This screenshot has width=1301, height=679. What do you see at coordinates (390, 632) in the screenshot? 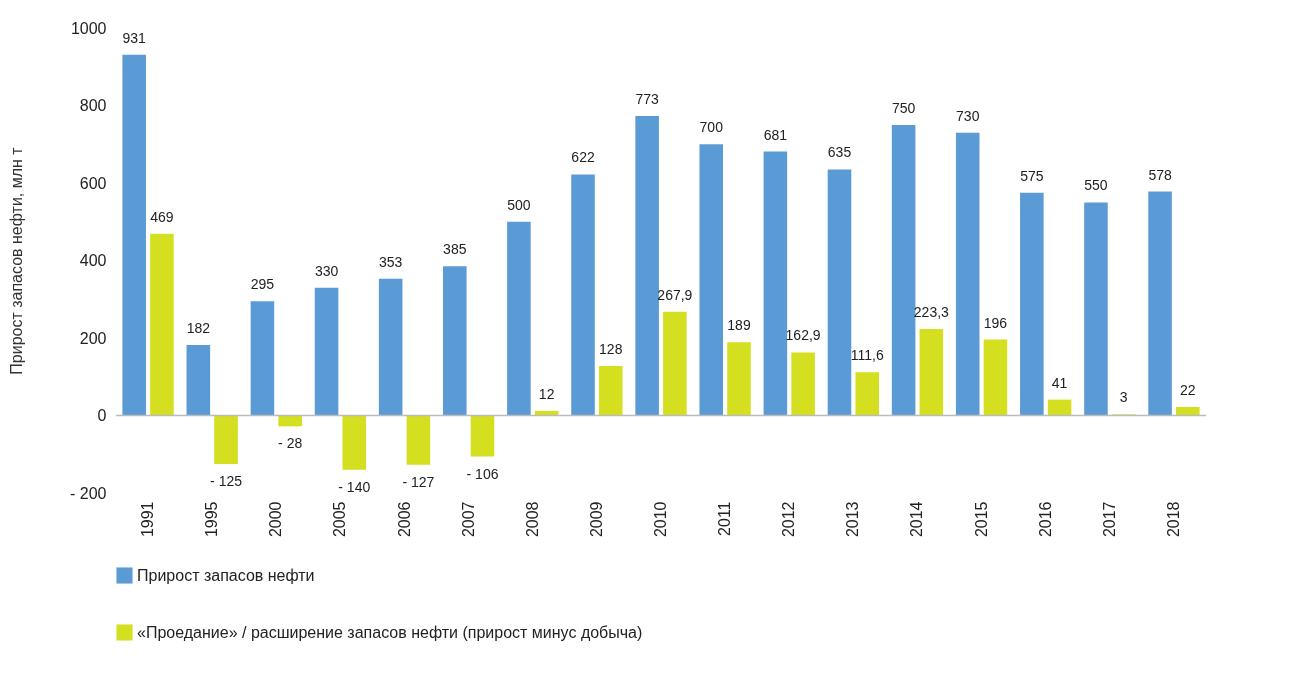
I see `legend-label: «Проедание» / расширение запасов нефти (прирост минус добыча)` at bounding box center [390, 632].